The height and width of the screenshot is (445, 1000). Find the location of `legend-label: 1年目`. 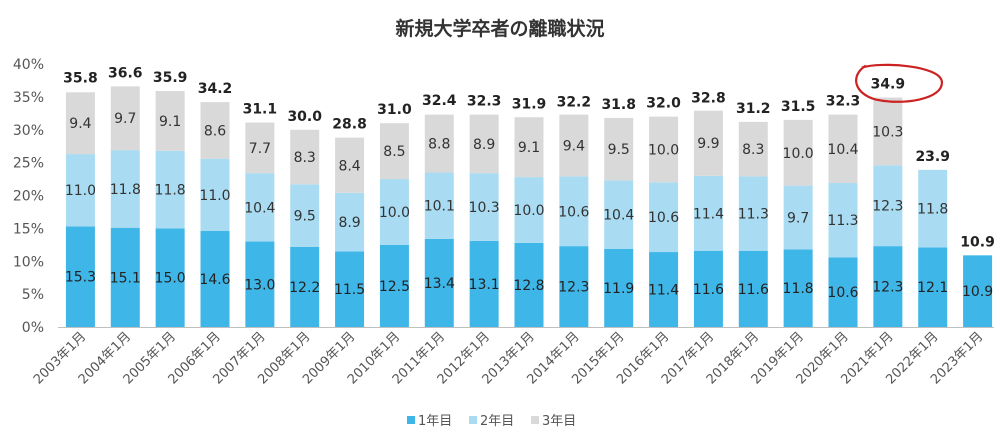

legend-label: 1年目 is located at coordinates (435, 421).